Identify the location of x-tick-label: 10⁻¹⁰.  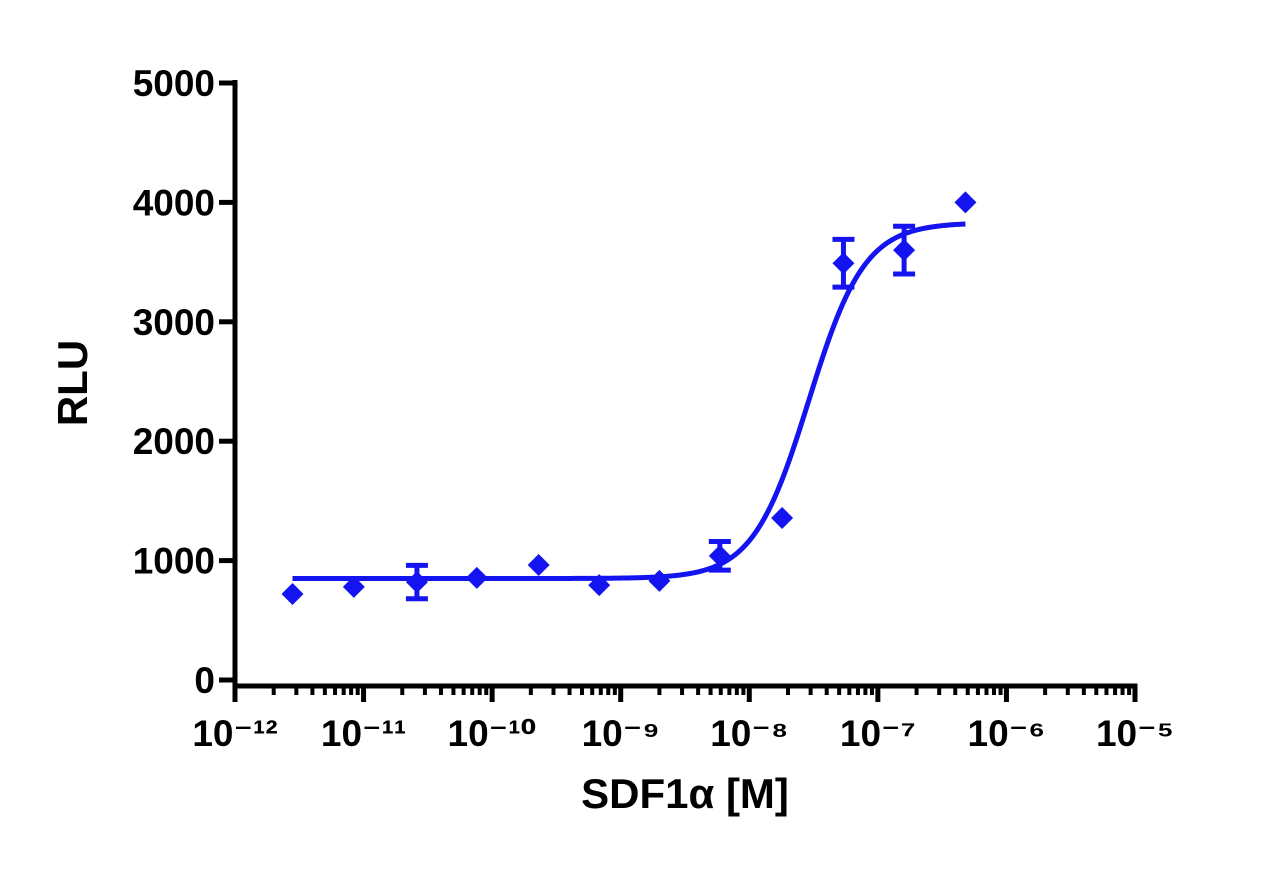
(492, 733).